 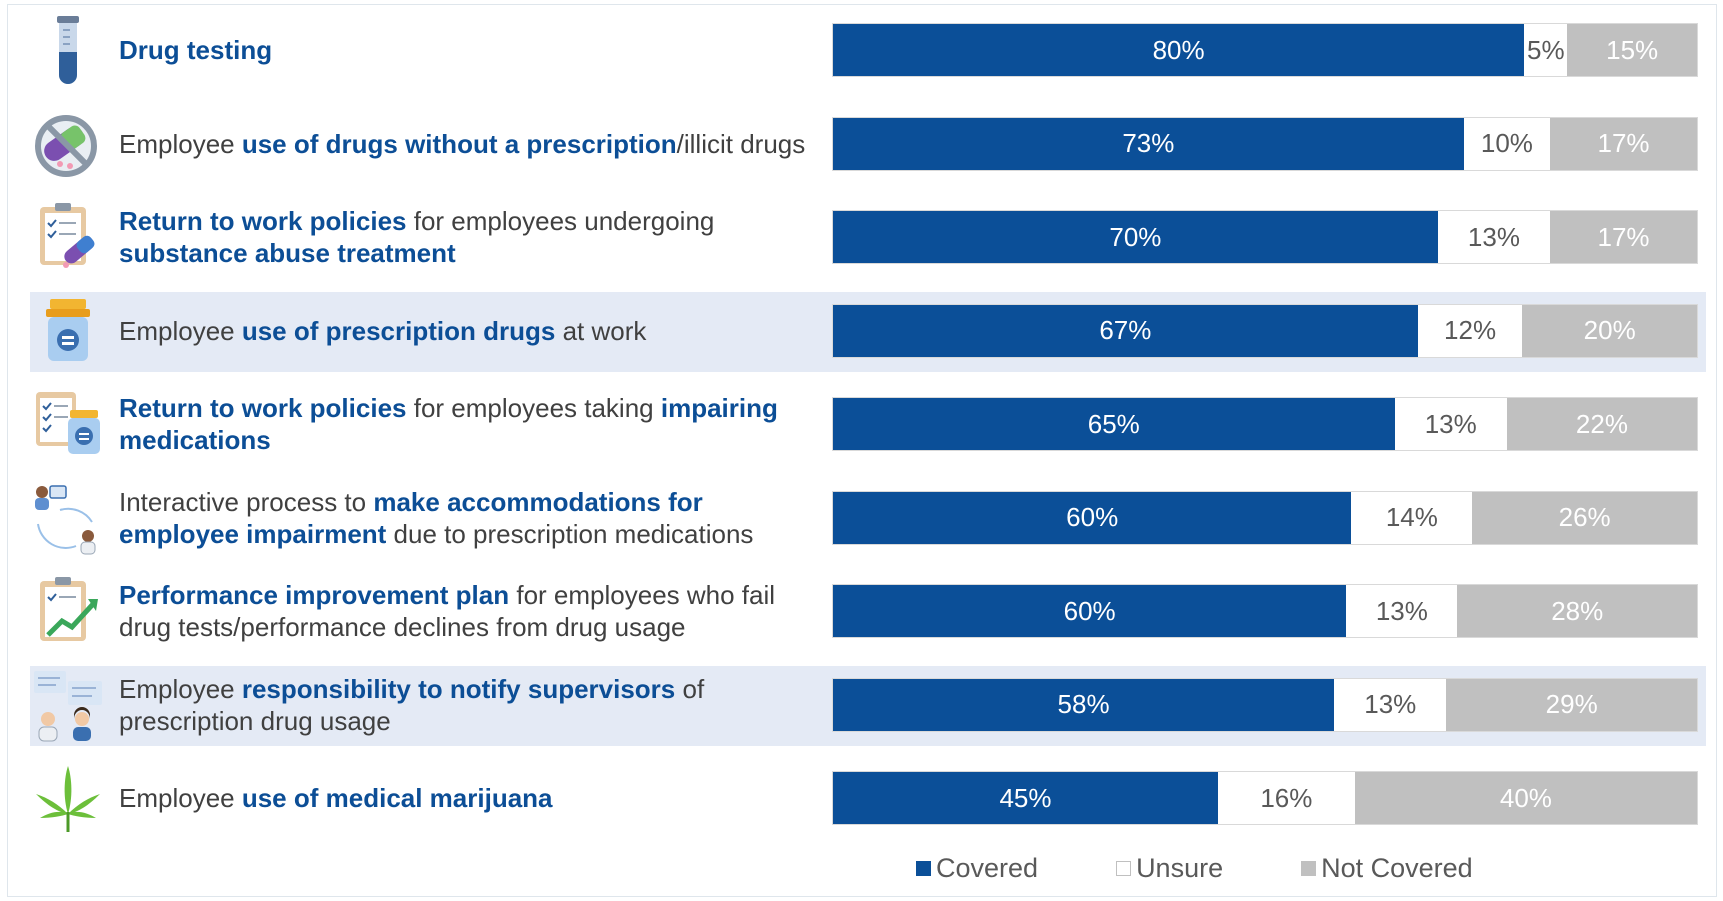 I want to click on data-label-unsure: 10%, so click(x=1506, y=143).